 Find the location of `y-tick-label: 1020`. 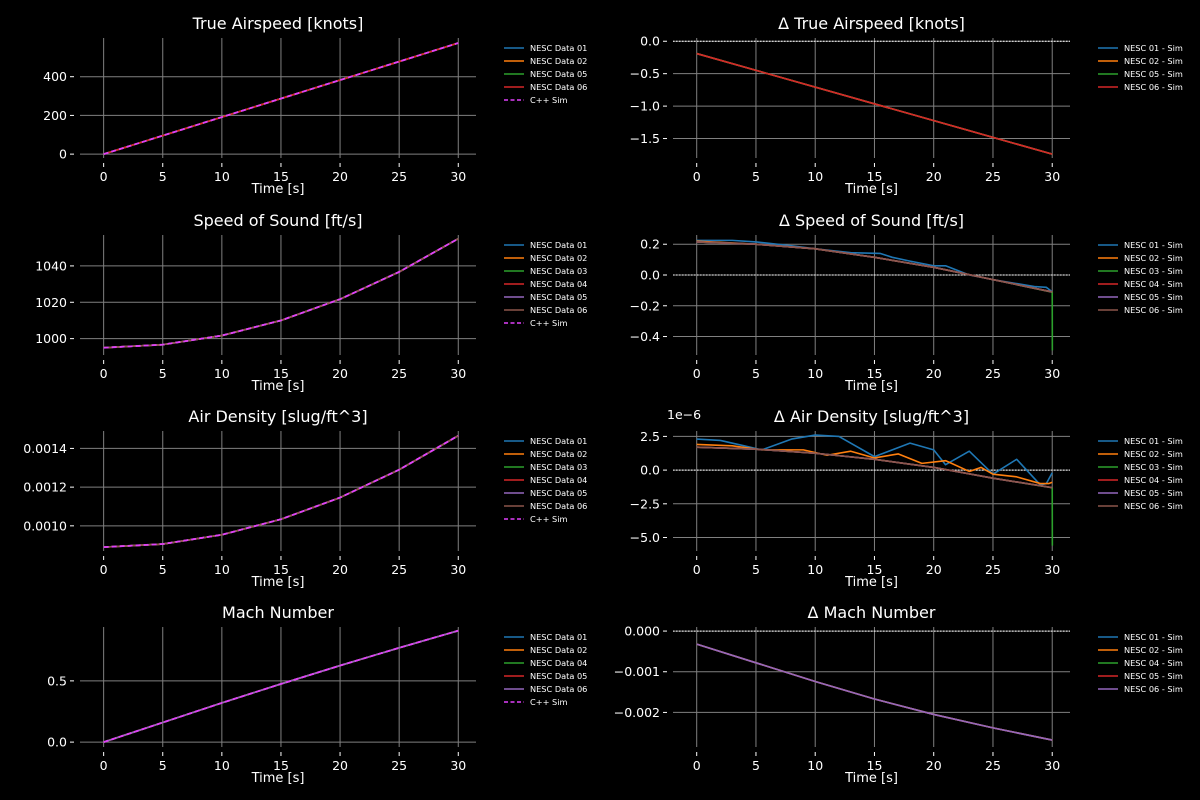

y-tick-label: 1020 is located at coordinates (51, 302).